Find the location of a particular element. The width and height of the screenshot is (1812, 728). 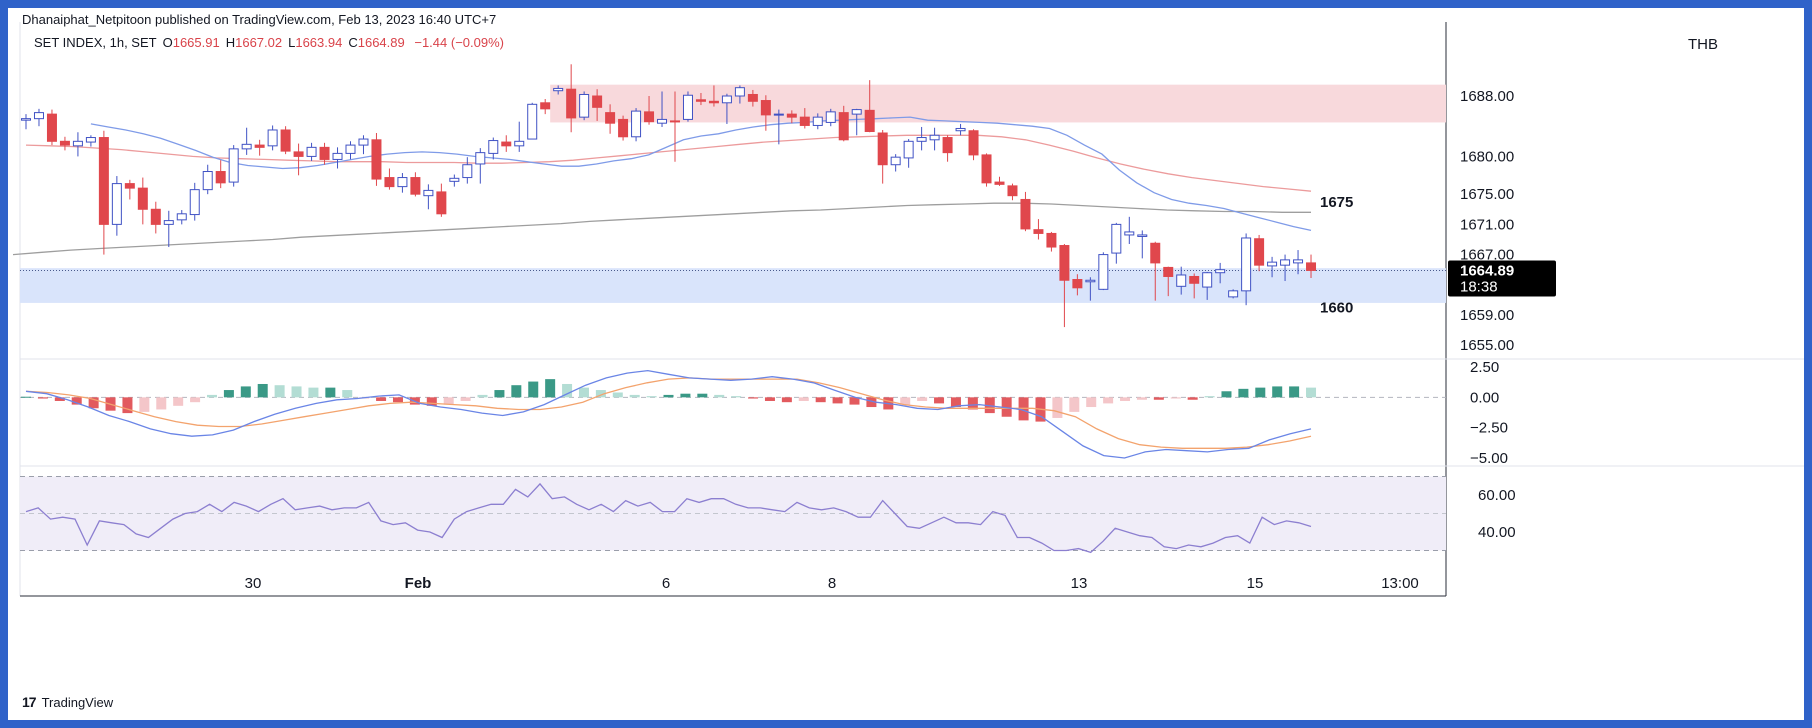

ma-slow-line is located at coordinates (661, 229).